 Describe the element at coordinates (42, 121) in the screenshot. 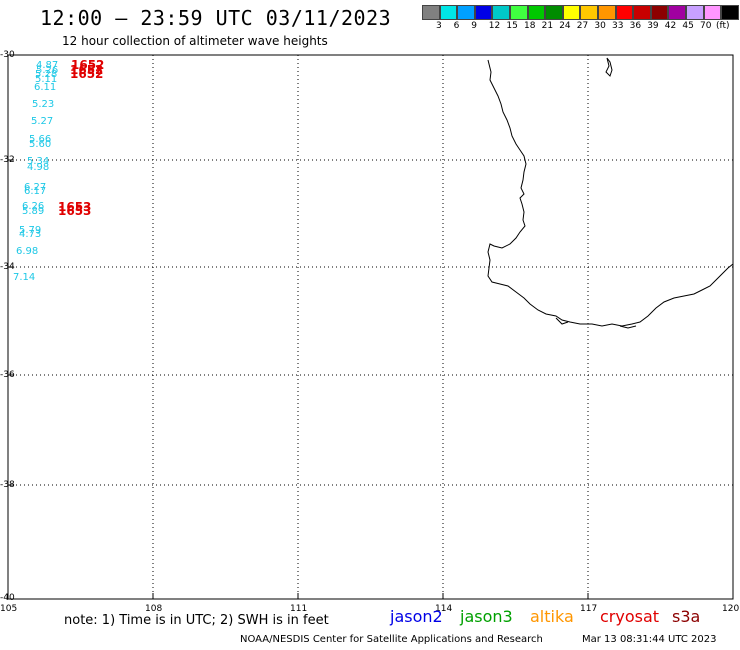

I see `swh-value: 5.27` at that location.